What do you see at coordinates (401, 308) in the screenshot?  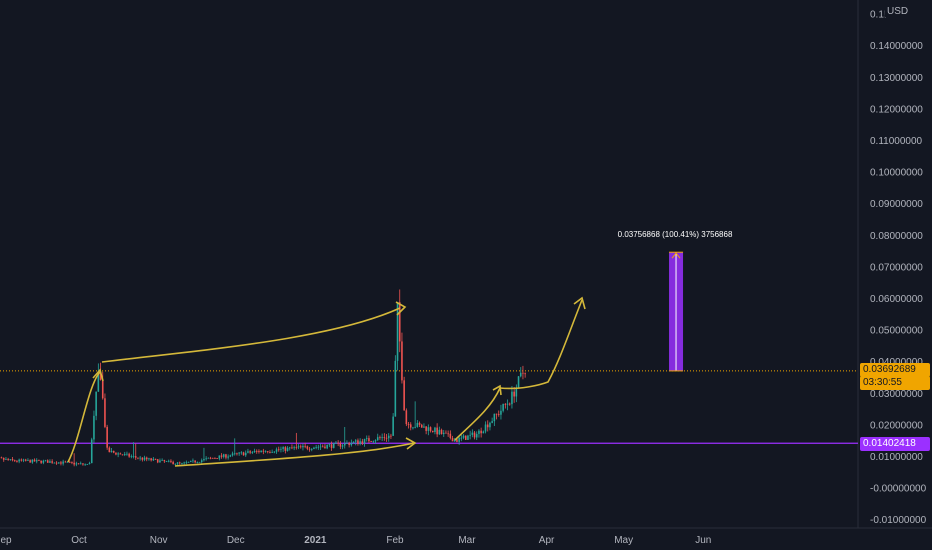 I see `arrow-2-head` at bounding box center [401, 308].